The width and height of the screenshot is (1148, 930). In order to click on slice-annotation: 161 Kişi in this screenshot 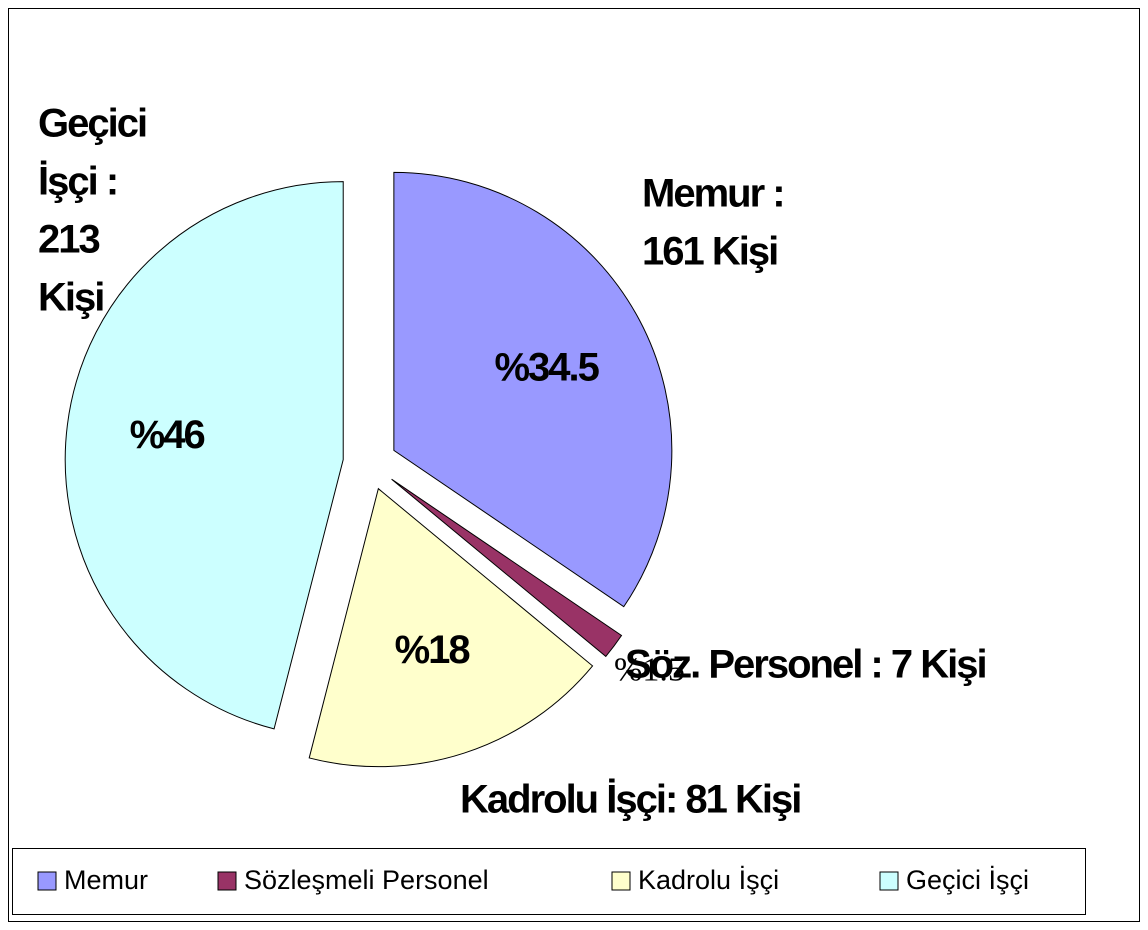, I will do `click(709, 252)`.